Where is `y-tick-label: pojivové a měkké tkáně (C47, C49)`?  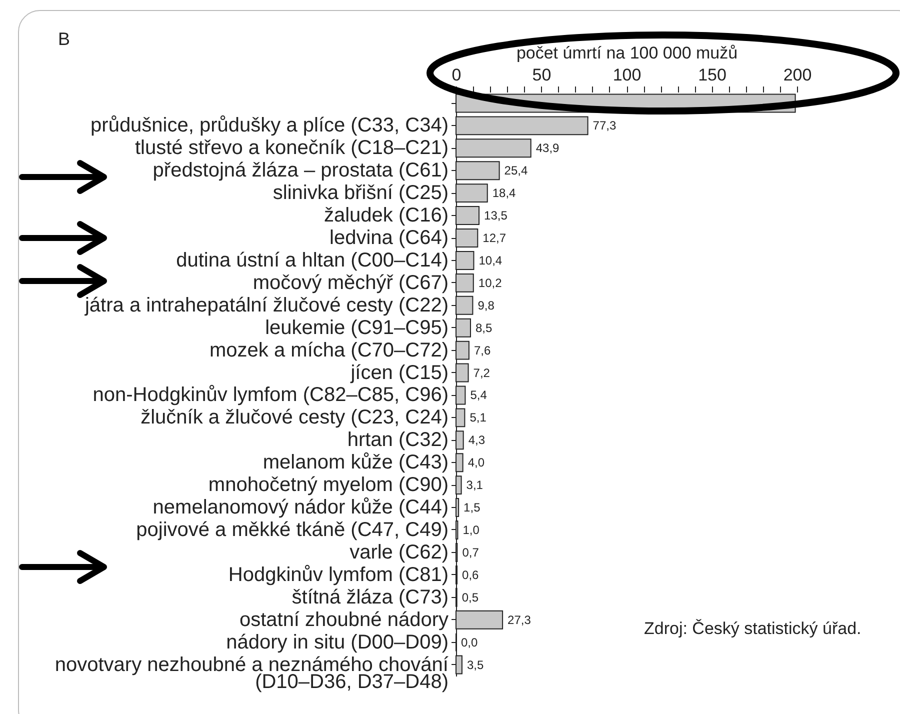 y-tick-label: pojivové a měkké tkáně (C47, C49) is located at coordinates (292, 530).